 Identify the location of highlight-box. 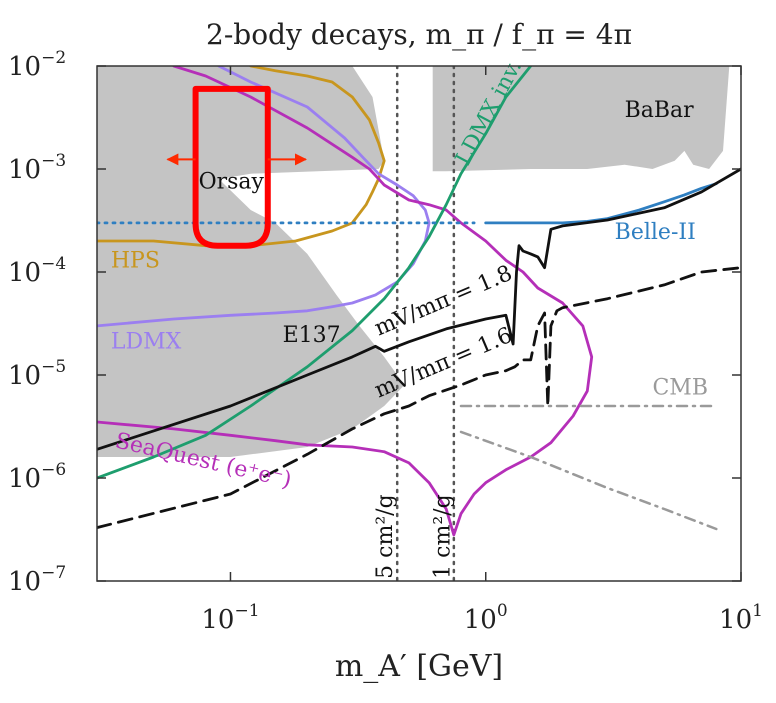
(231, 167).